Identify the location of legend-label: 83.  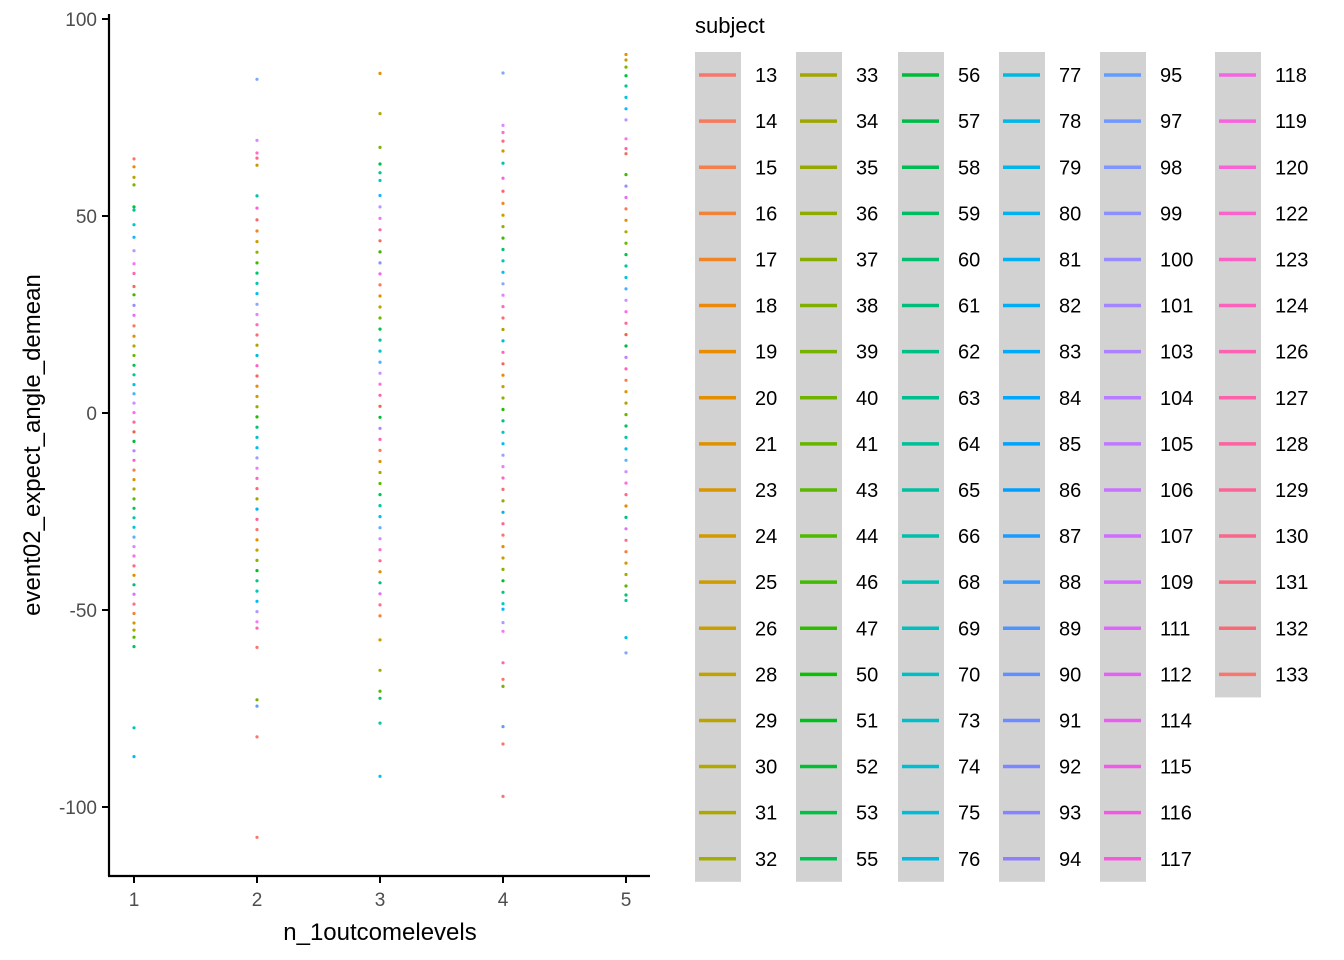
(1070, 353).